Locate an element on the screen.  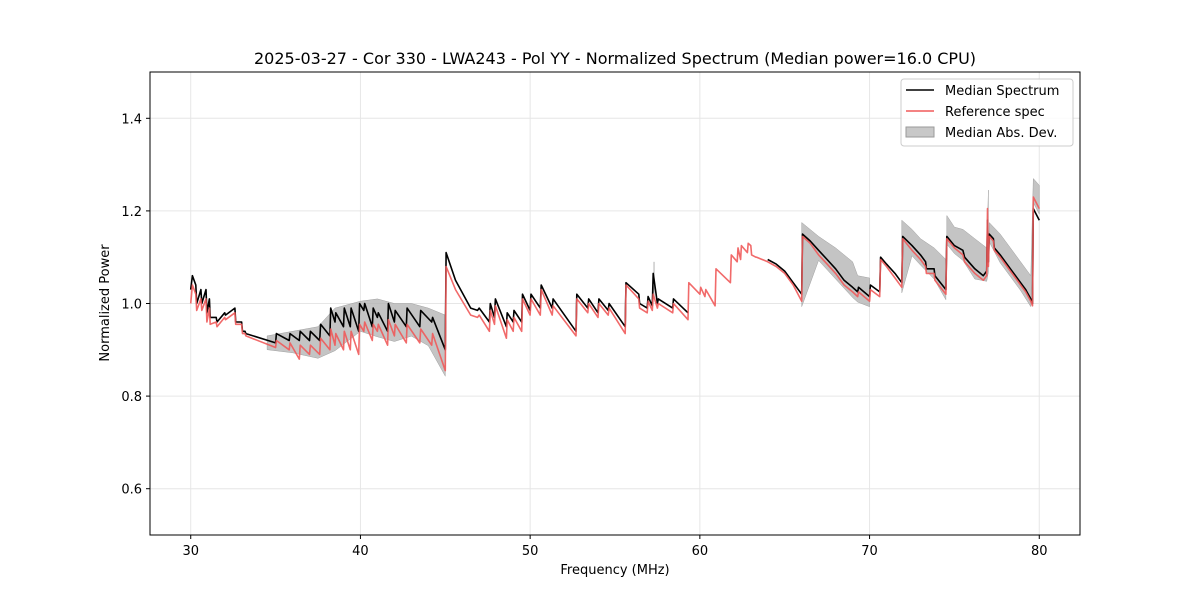
y-axis-ticks: 0.6 0.8 1.0 1.2 1.4 is located at coordinates (135, 305).